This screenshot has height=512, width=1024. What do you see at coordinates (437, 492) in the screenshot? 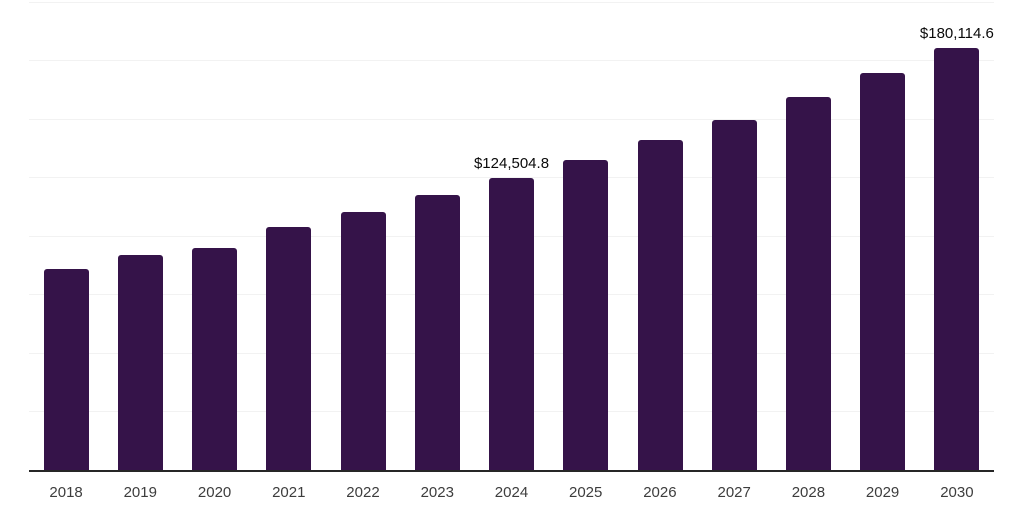
I see `x-tick-label-2023: 2023` at bounding box center [437, 492].